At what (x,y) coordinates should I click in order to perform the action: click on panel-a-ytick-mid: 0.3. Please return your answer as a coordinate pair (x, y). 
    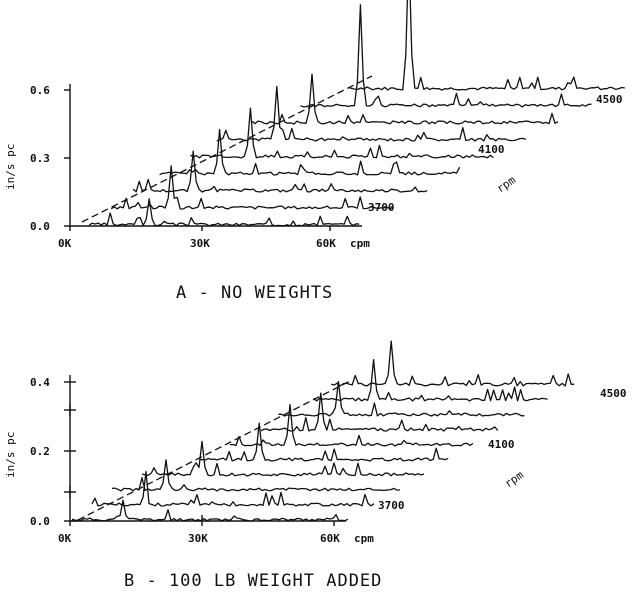
    Looking at the image, I should click on (40, 158).